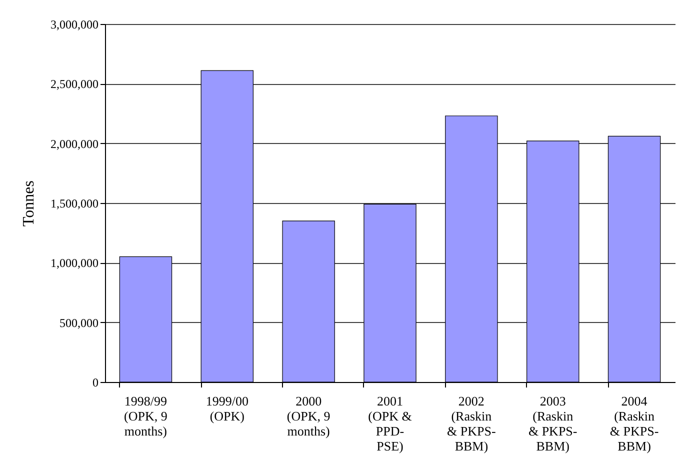  I want to click on x-tick-label: 2001 (OPK & PPD-PSE), so click(390, 424).